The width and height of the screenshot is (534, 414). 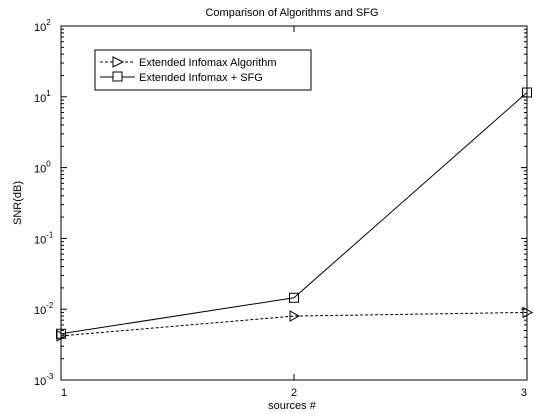 What do you see at coordinates (524, 393) in the screenshot?
I see `x-tick-label: 3` at bounding box center [524, 393].